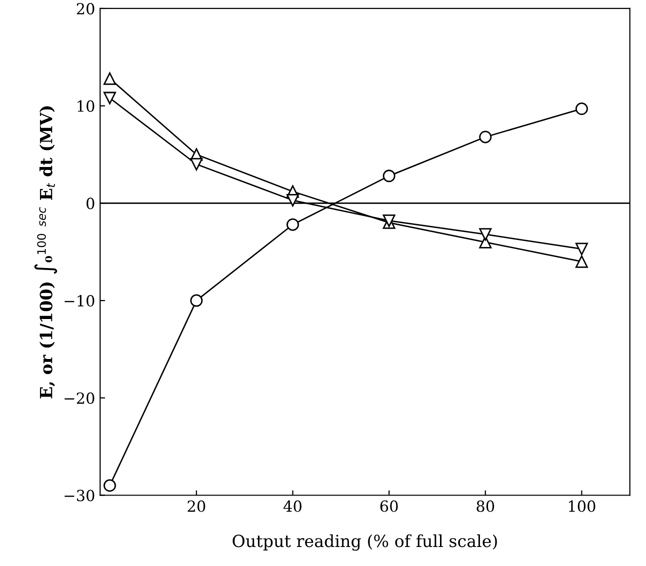 The image size is (646, 566). I want to click on y-tick-label: −30, so click(79, 496).